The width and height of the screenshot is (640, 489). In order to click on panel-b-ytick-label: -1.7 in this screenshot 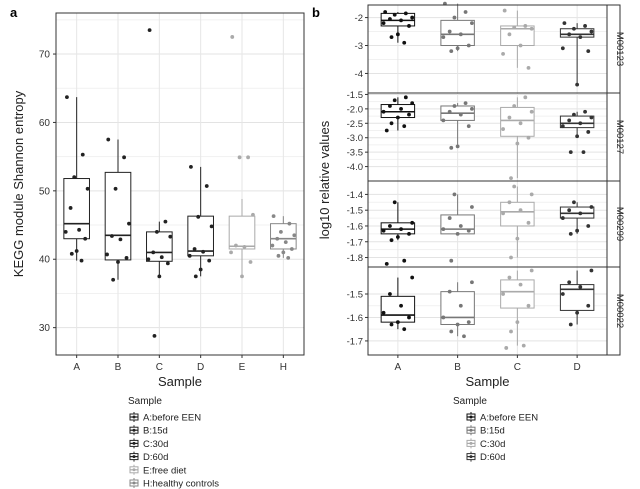, I will do `click(355, 341)`.